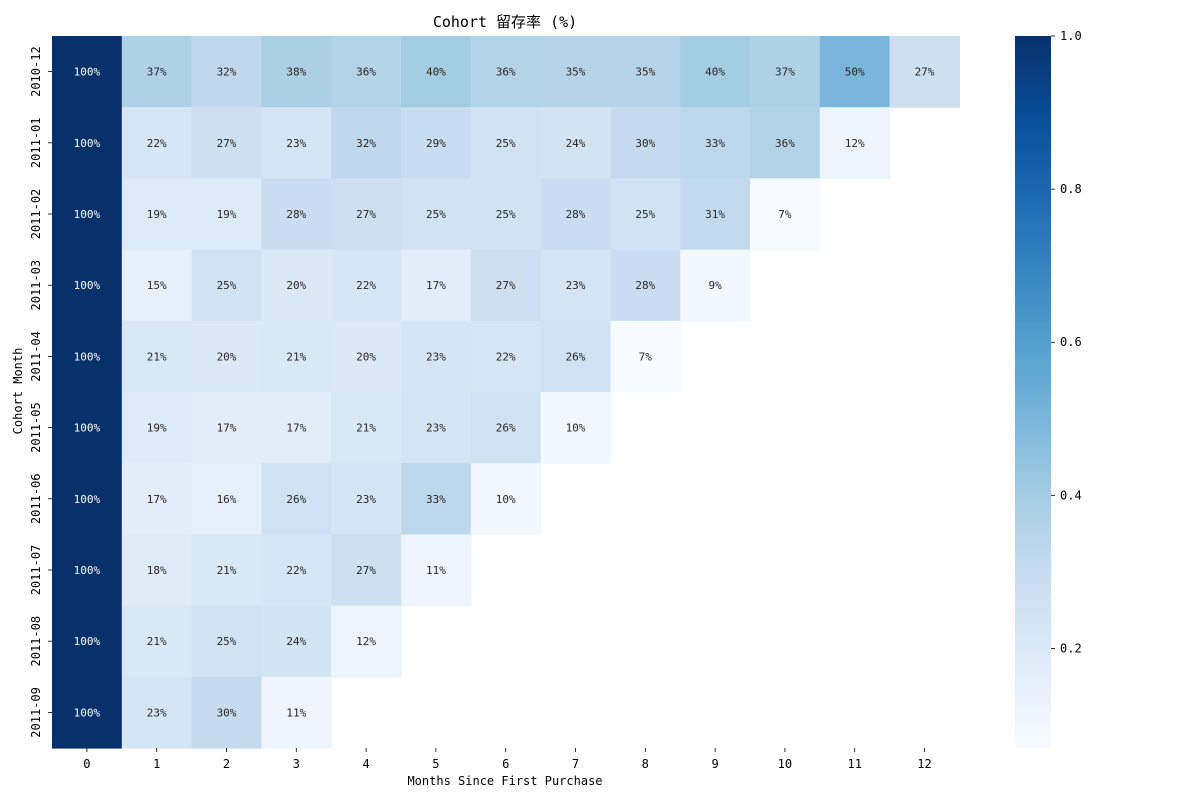 Image resolution: width=1200 pixels, height=800 pixels. Describe the element at coordinates (36, 570) in the screenshot. I see `y-tick-label: 2011-07` at that location.